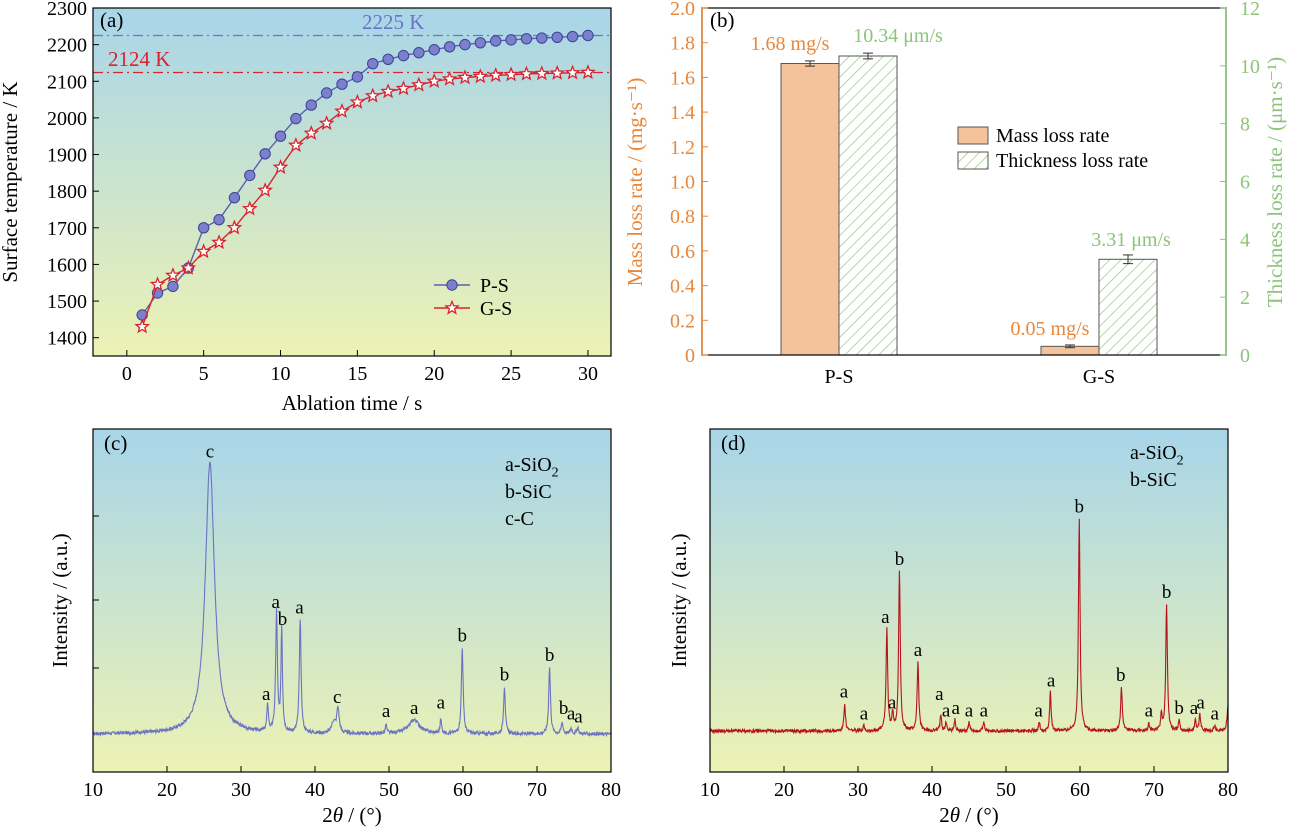  Describe the element at coordinates (127, 374) in the screenshot. I see `x-tick-label: 0` at that location.